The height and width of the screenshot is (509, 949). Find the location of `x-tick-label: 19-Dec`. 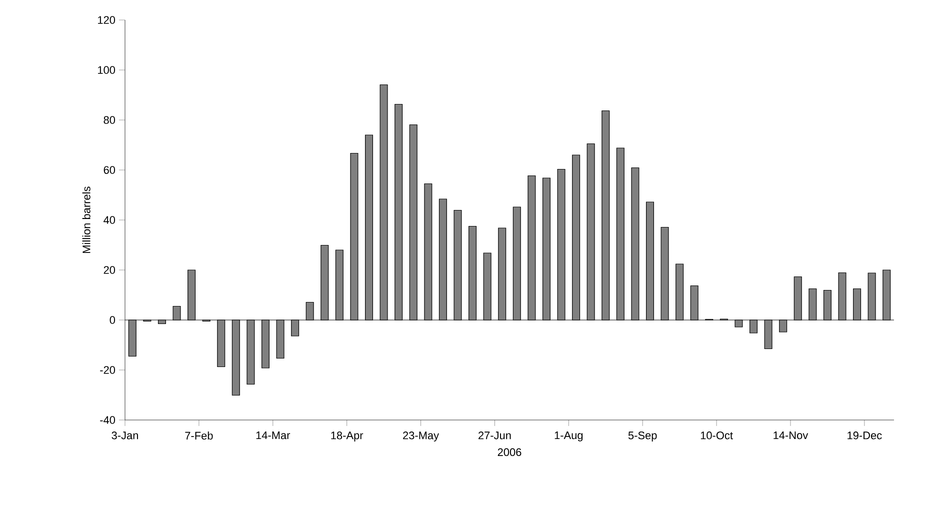

x-tick-label: 19-Dec is located at coordinates (865, 436).